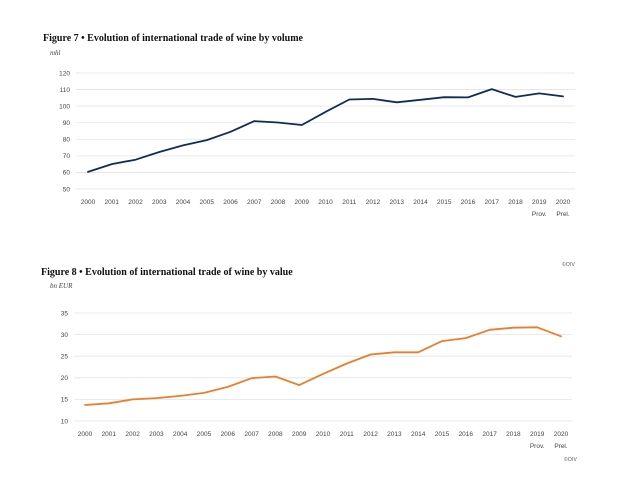 The image size is (622, 488). I want to click on y-tick-label: 15, so click(65, 400).